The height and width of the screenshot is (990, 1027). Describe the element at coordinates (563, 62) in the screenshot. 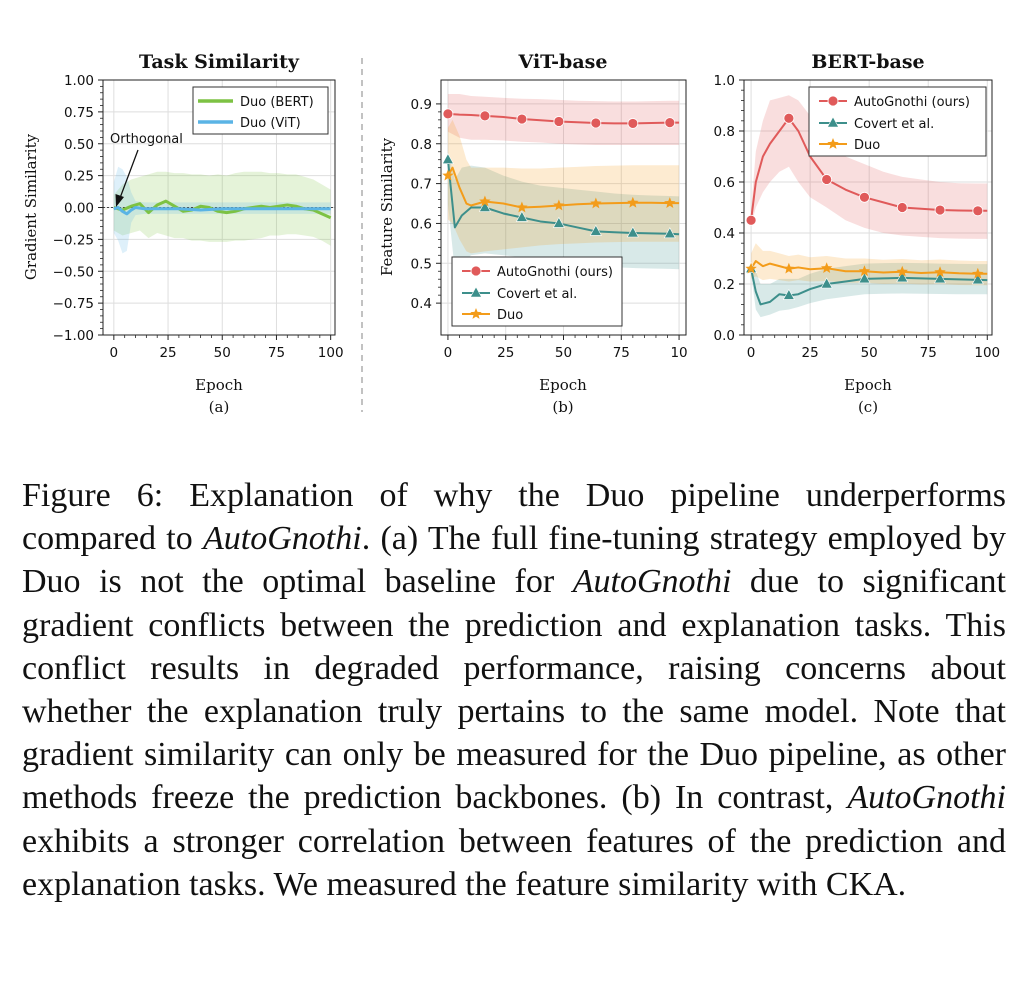

I see `chart-title: ViT-base` at that location.